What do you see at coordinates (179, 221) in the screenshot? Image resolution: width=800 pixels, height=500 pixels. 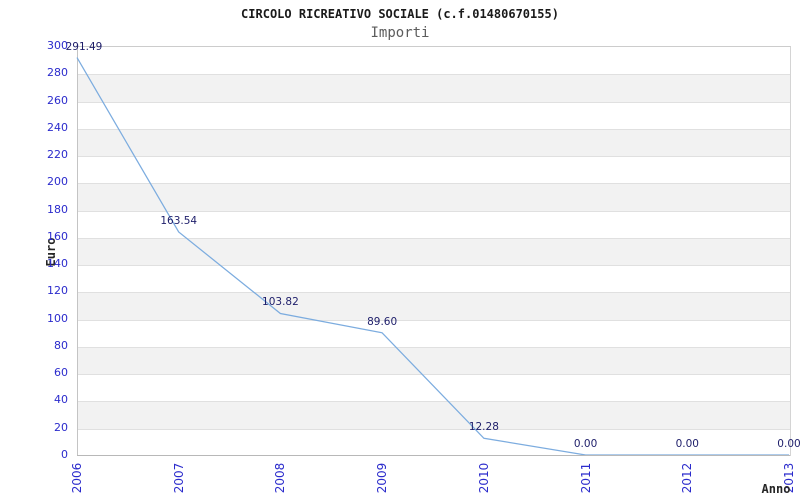 I see `data-point-label: 163.54` at bounding box center [179, 221].